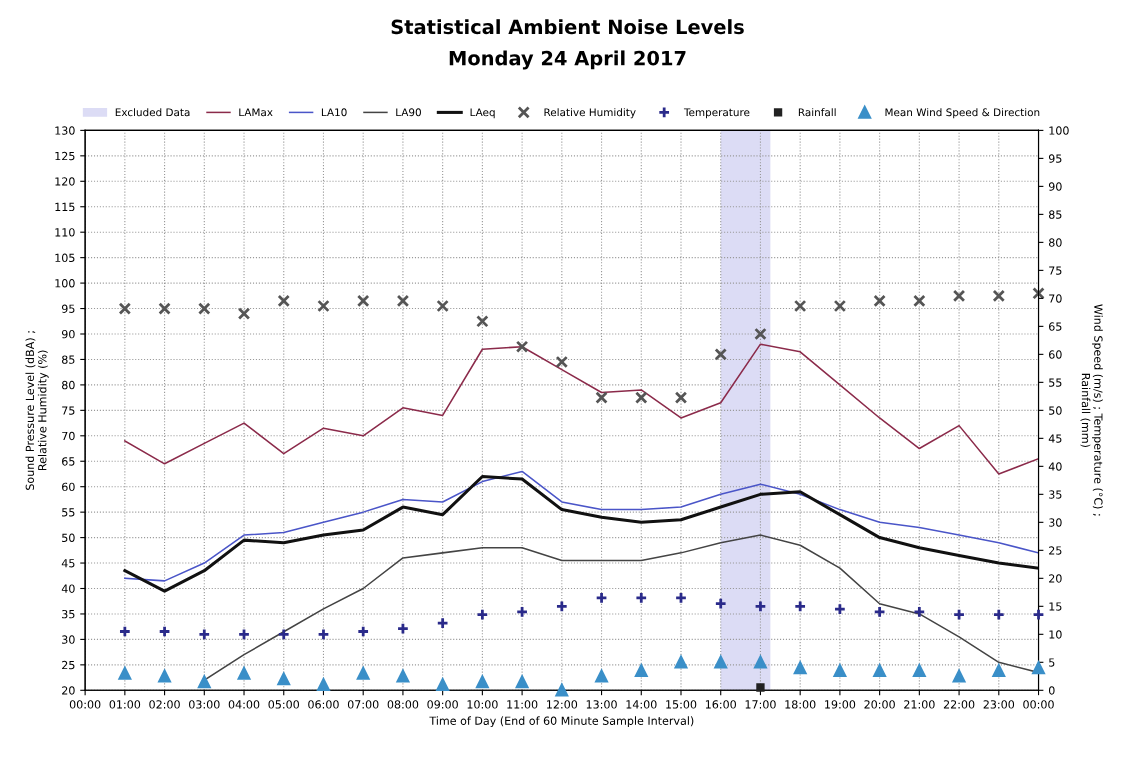 This screenshot has width=1135, height=767. I want to click on legend-label: LAeq, so click(482, 113).